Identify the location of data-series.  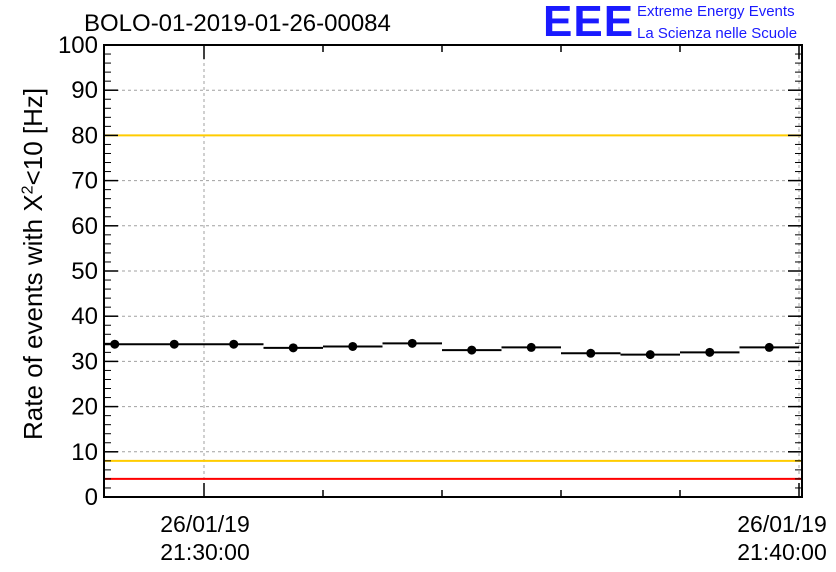
(451, 349).